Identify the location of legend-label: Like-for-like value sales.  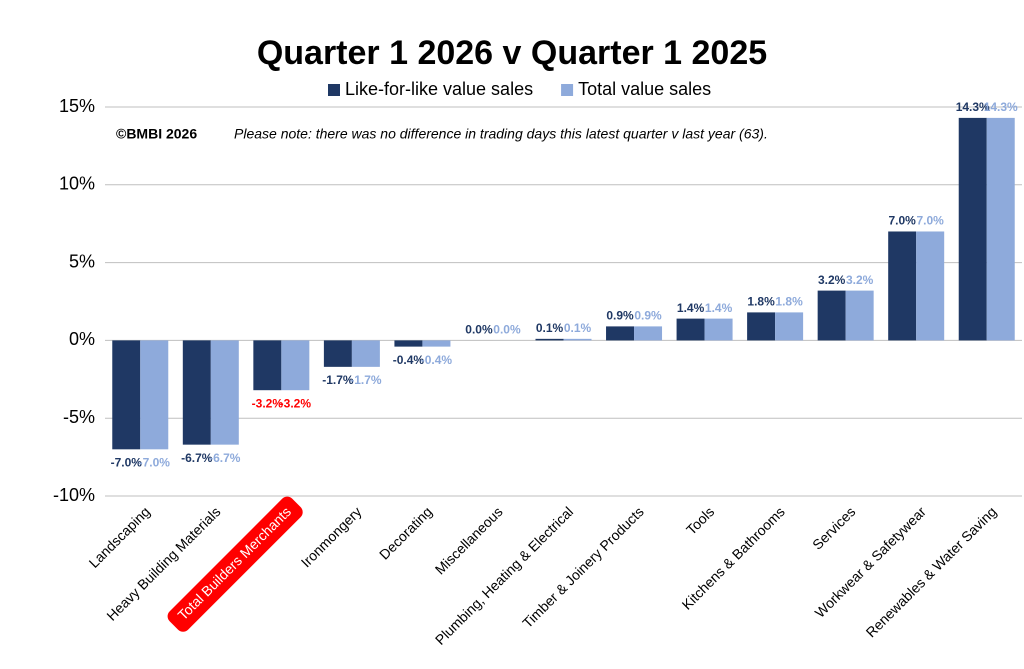
(439, 89).